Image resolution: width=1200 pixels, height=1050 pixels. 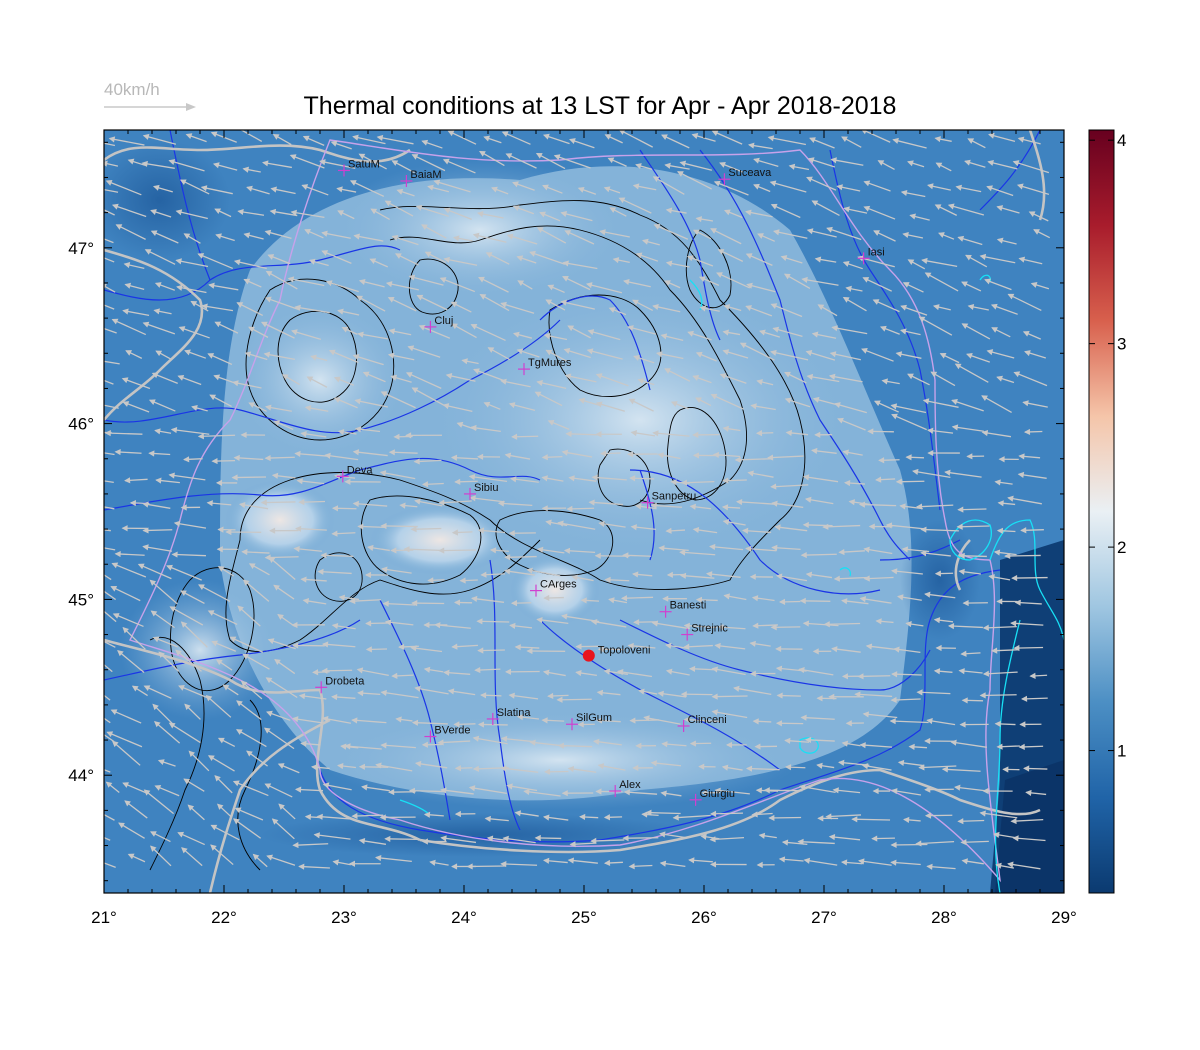 What do you see at coordinates (704, 917) in the screenshot?
I see `lon-tick-label: 26°` at bounding box center [704, 917].